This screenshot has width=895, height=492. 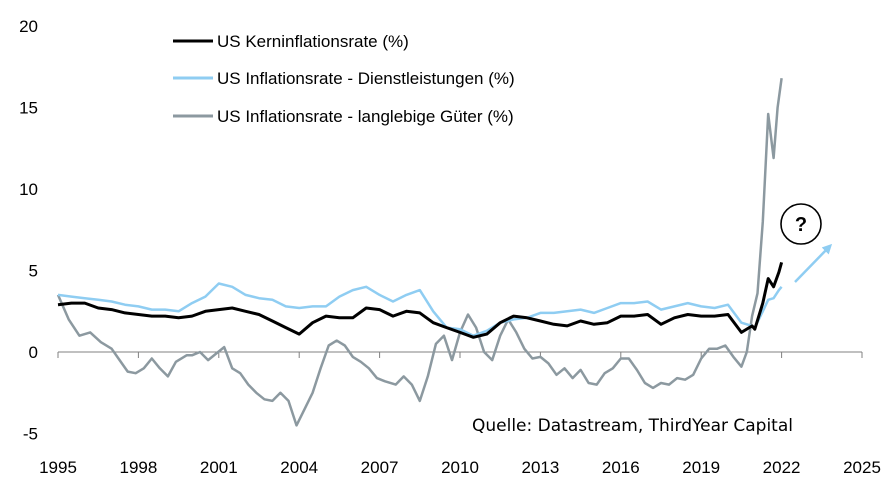 I want to click on y-axis-tick-labels: -5 0 5 10 15 20, so click(x=28, y=230).